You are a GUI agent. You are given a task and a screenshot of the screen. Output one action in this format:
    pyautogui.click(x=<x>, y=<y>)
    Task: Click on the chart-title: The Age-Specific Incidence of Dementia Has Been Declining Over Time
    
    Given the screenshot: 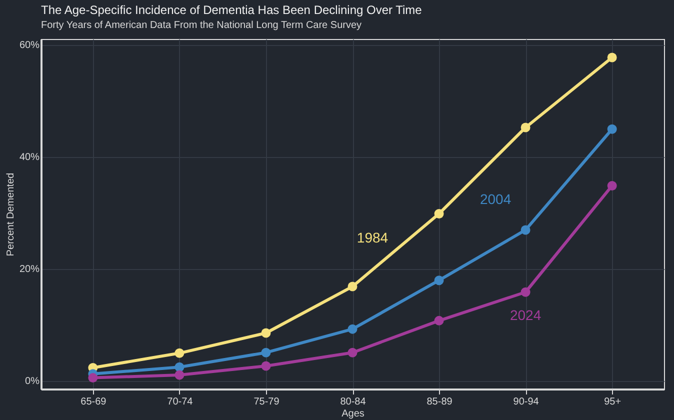 What is the action you would take?
    pyautogui.click(x=231, y=10)
    